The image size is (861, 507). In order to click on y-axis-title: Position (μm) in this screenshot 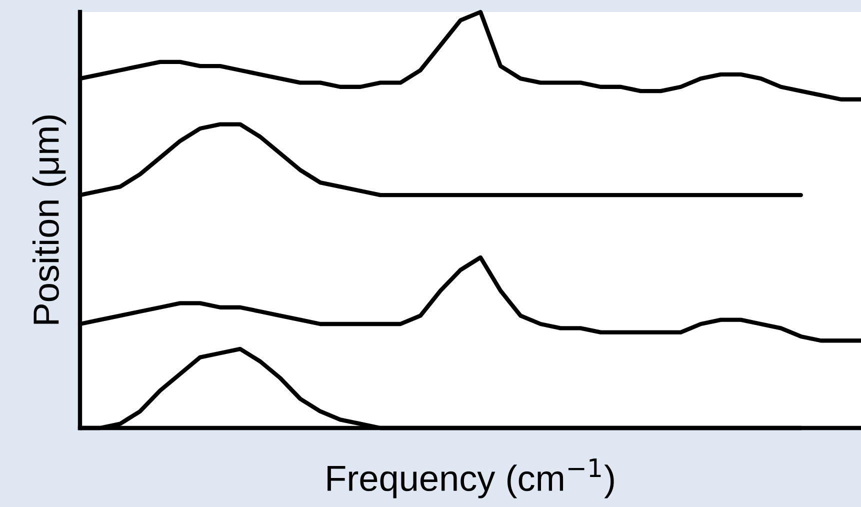, I will do `click(49, 220)`.